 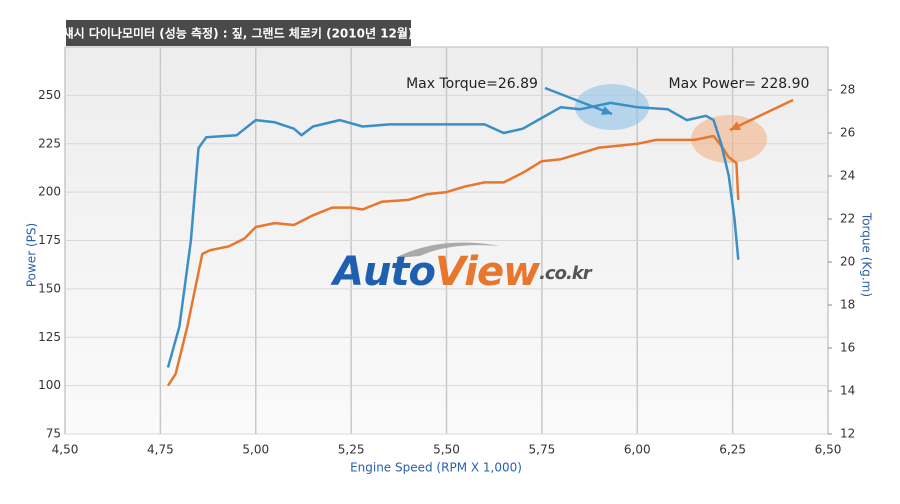 What do you see at coordinates (828, 450) in the screenshot?
I see `x-tick-label: 6,50` at bounding box center [828, 450].